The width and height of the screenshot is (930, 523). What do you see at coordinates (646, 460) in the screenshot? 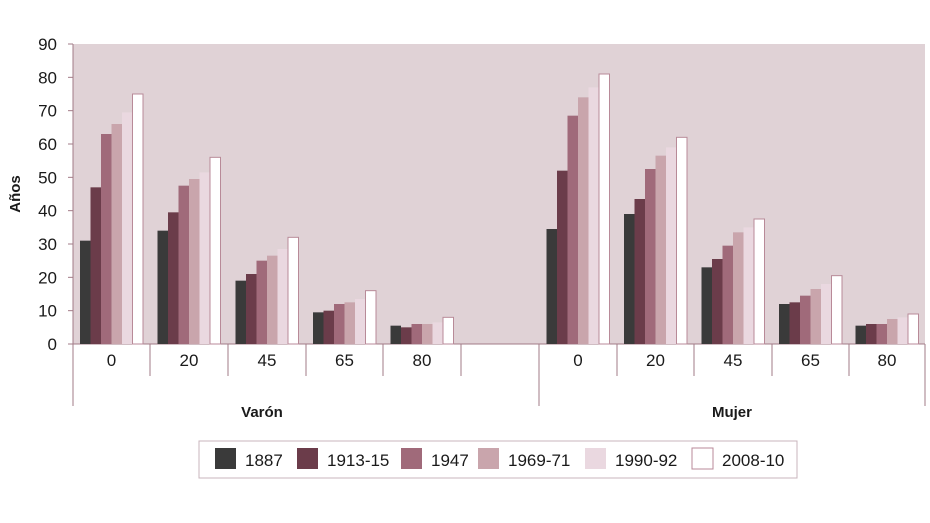
I see `legend-label-1990-92: 1990-92` at bounding box center [646, 460].